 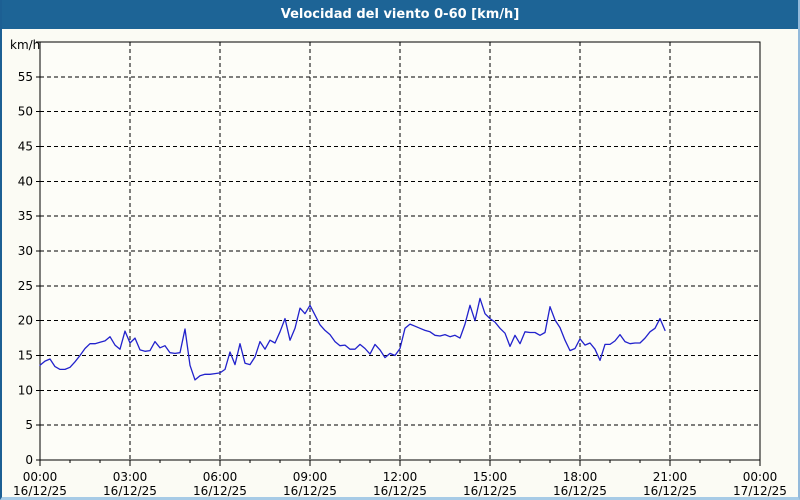 What do you see at coordinates (25, 77) in the screenshot?
I see `y-tick-label: 55` at bounding box center [25, 77].